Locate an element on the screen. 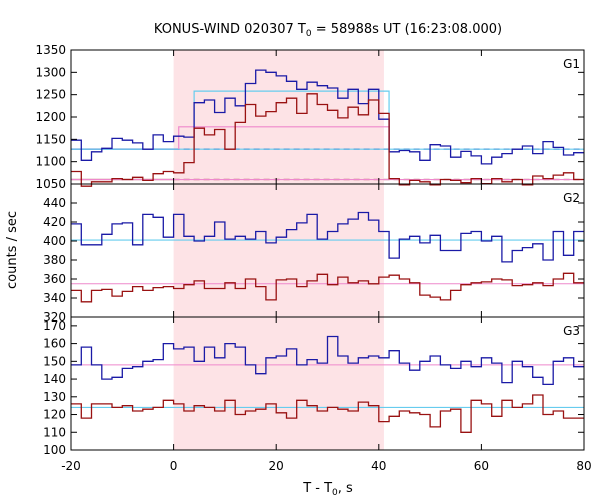  g2-ytick-label: 360 is located at coordinates (54, 279).